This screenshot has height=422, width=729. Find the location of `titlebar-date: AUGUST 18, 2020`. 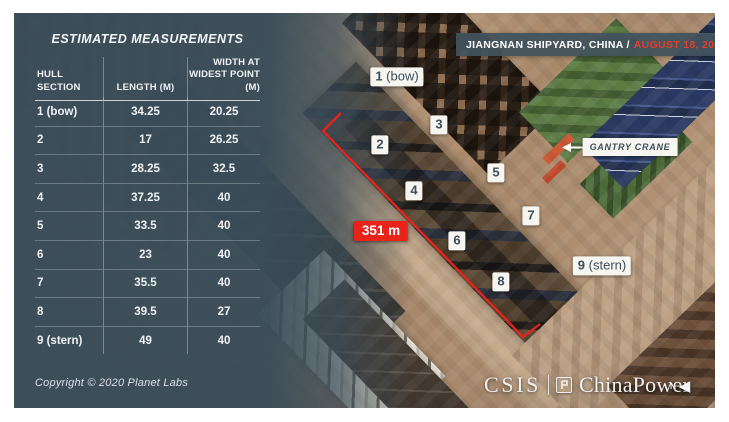

titlebar-date: AUGUST 18, 2020 is located at coordinates (674, 44).